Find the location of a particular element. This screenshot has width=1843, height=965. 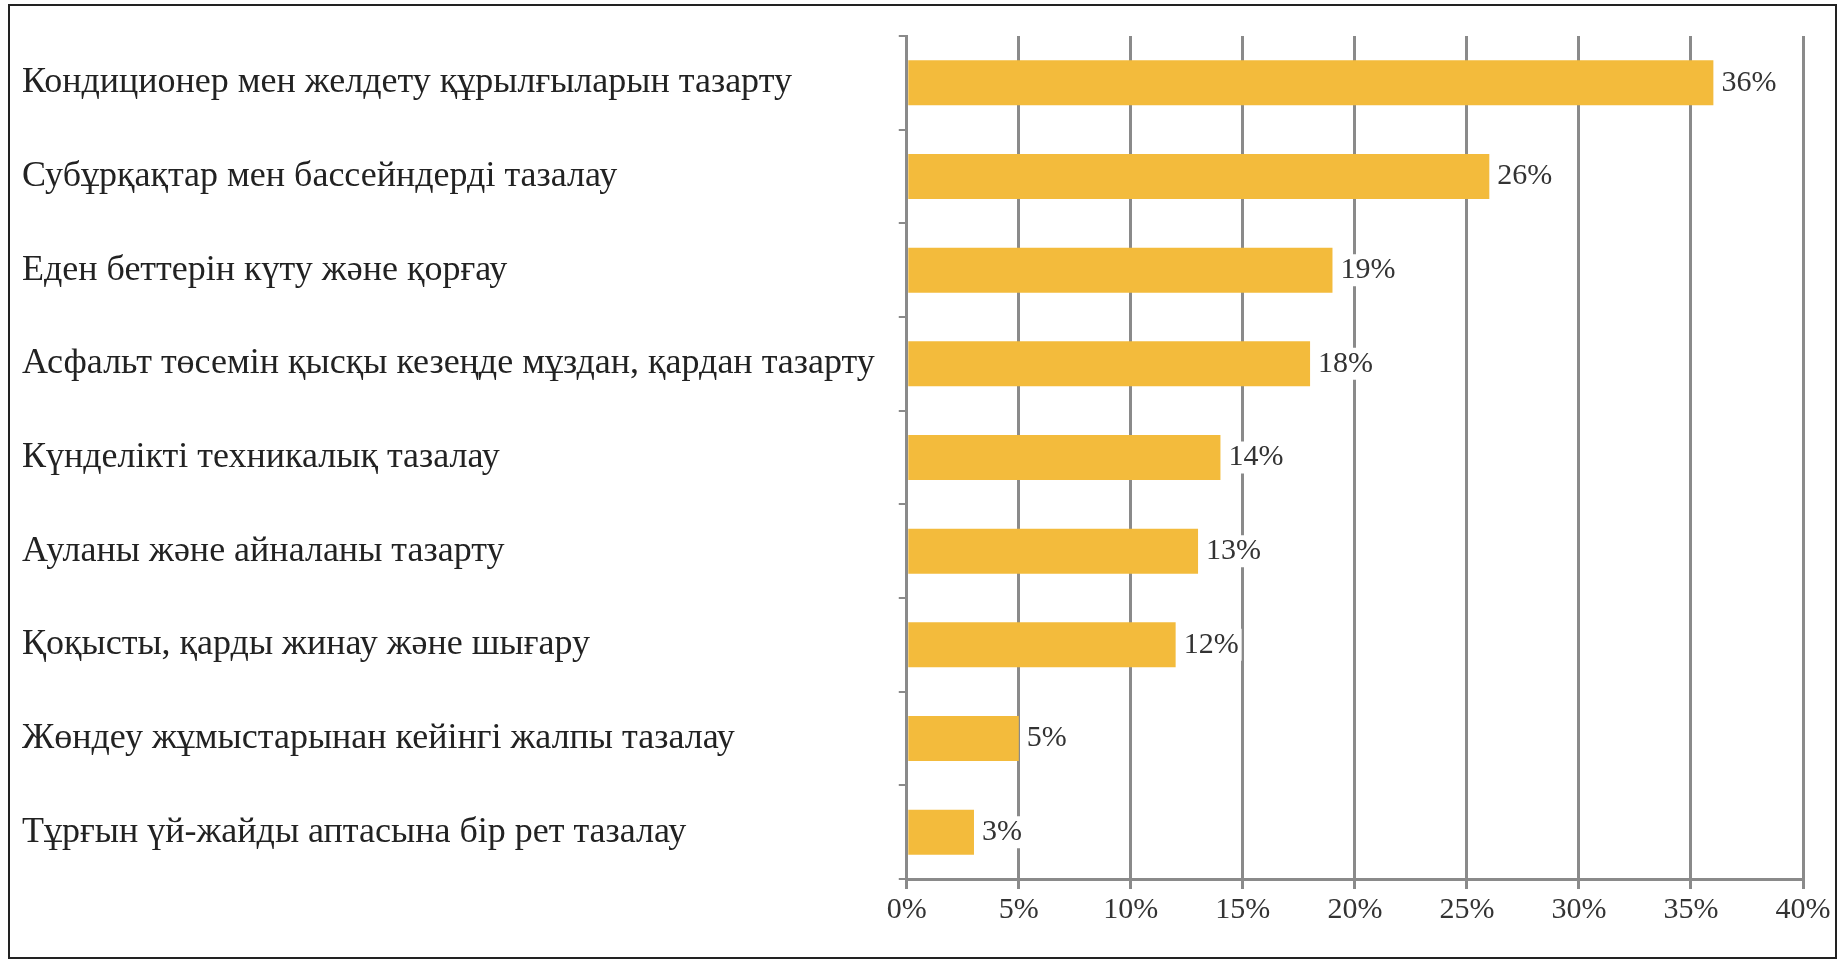

data-label: 14% is located at coordinates (1256, 455).